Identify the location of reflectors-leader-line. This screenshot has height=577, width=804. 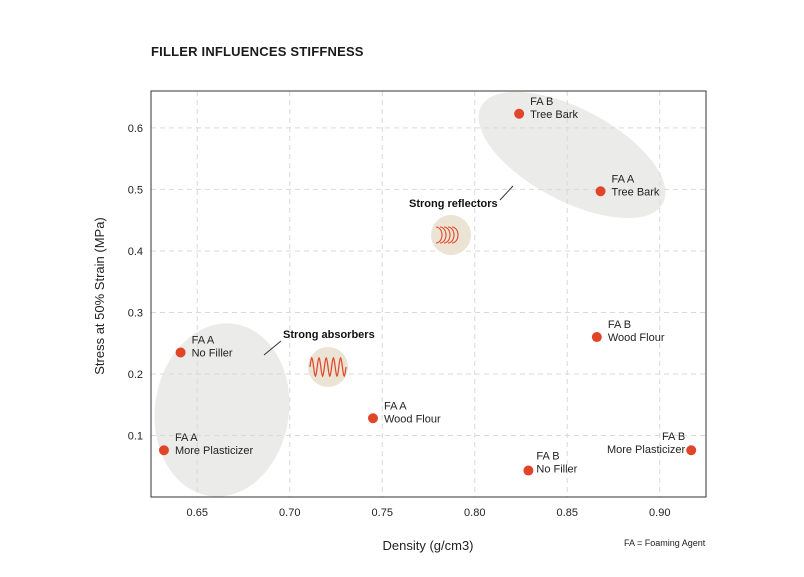
(506, 193).